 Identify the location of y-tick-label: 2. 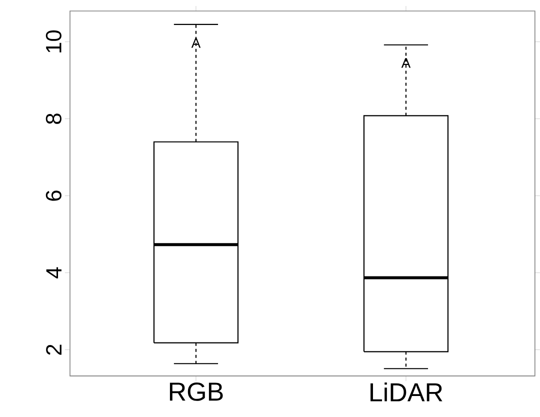
(54, 349).